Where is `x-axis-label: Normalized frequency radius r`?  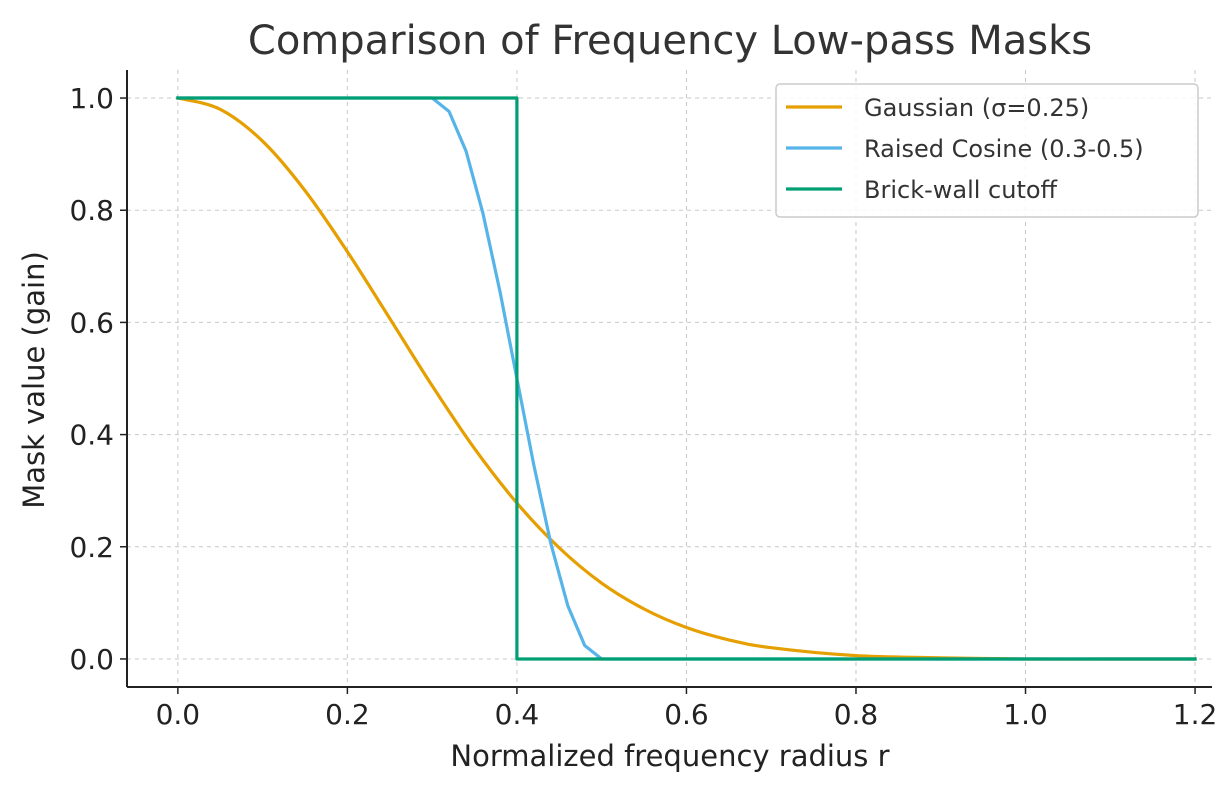
x-axis-label: Normalized frequency radius r is located at coordinates (669, 756).